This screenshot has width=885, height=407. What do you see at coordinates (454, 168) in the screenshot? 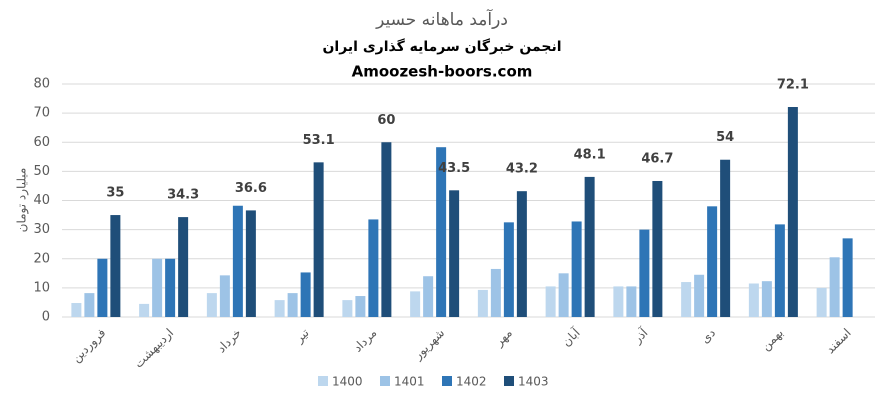
I see `data-label: 43.5` at bounding box center [454, 168].